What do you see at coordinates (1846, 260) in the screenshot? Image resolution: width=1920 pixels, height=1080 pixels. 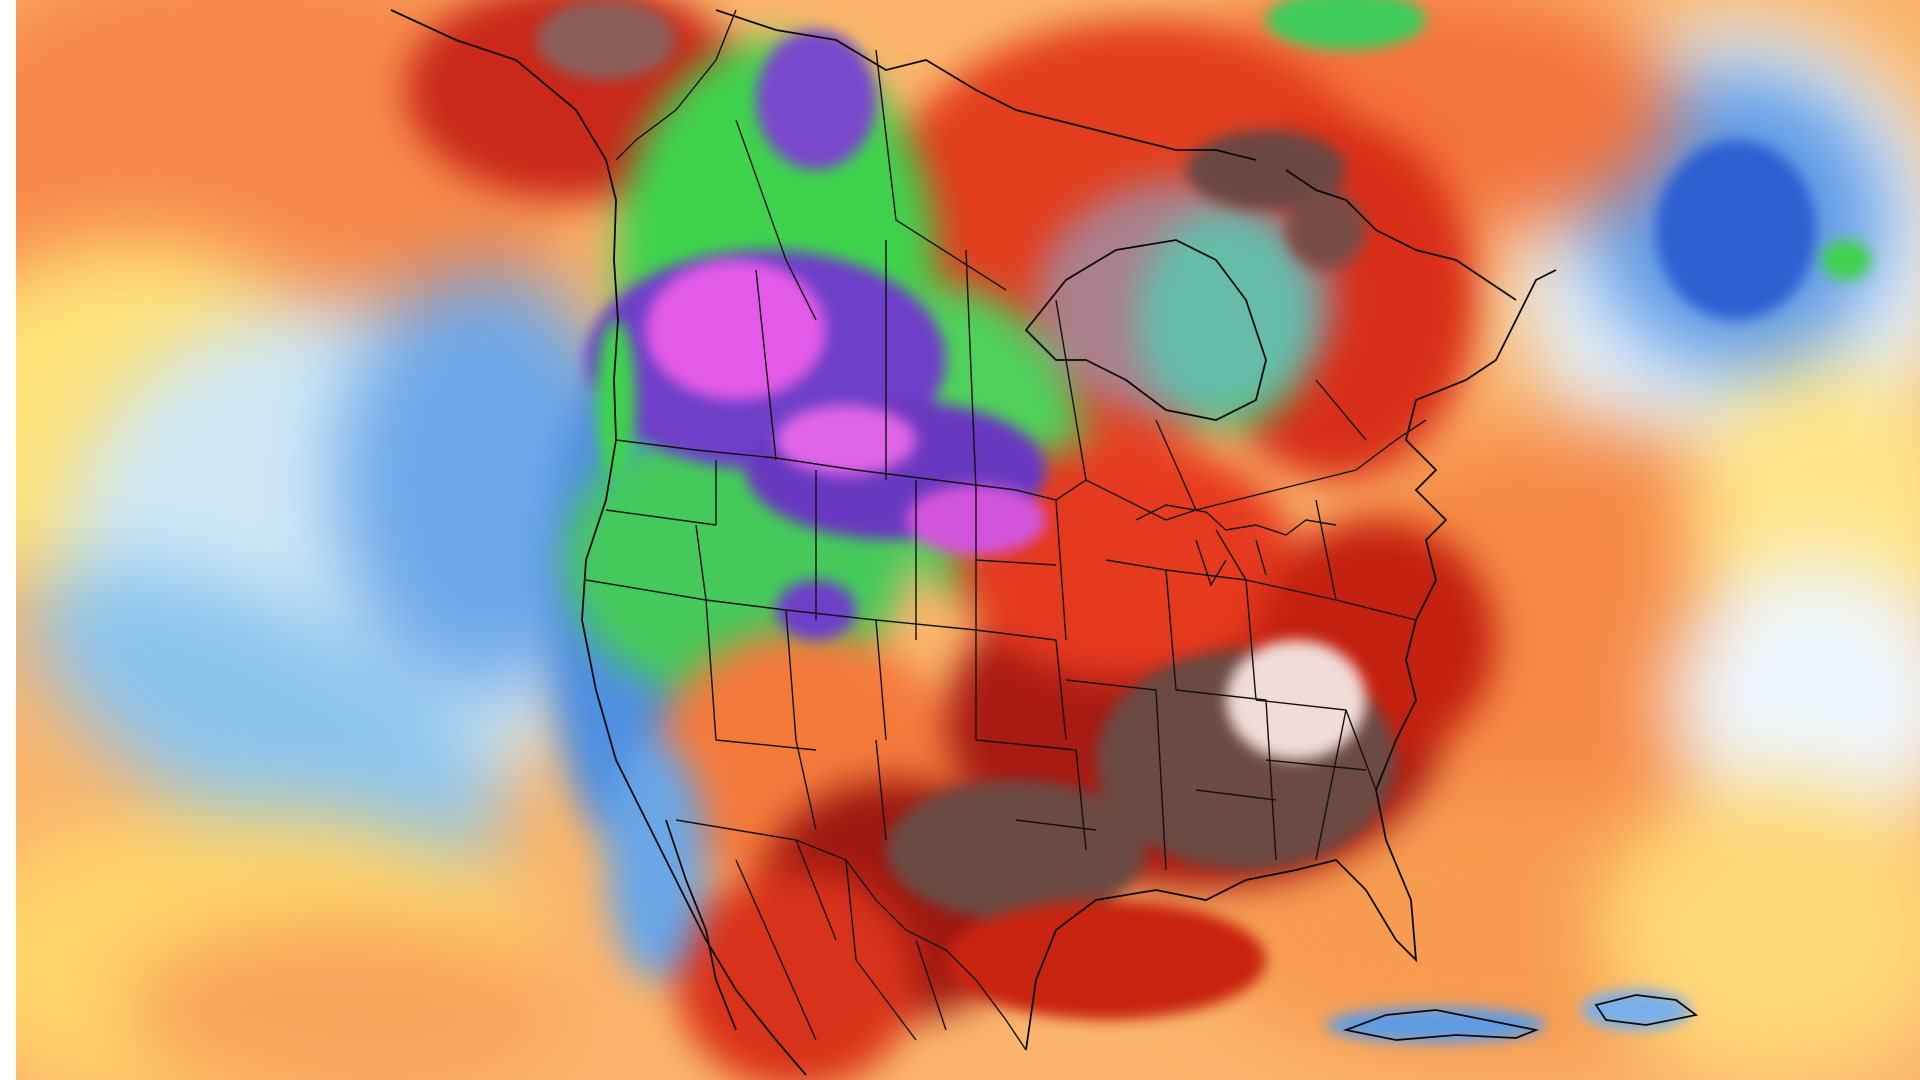 I see `atlantic-green-spot` at bounding box center [1846, 260].